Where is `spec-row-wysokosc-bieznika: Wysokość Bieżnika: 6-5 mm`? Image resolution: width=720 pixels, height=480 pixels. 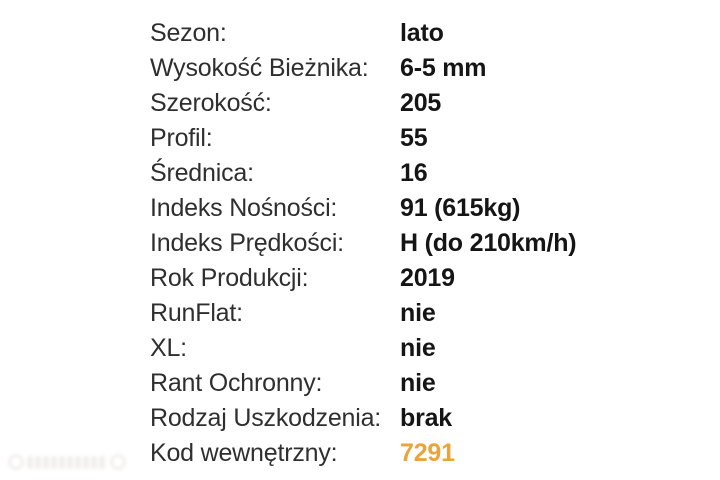
spec-row-wysokosc-bieznika: Wysokość Bieżnika: 6-5 mm is located at coordinates (363, 68).